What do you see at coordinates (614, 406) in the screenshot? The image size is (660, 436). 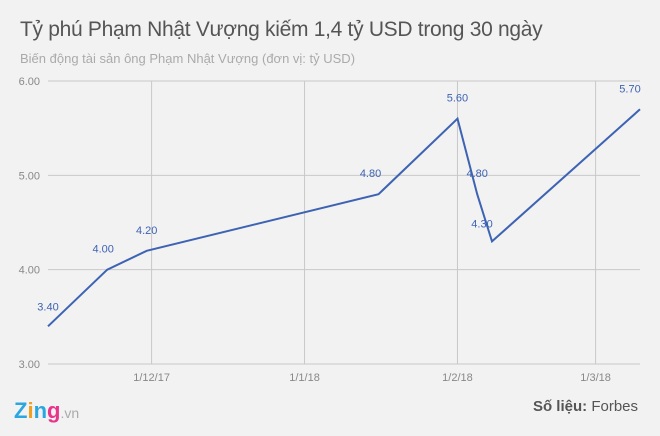 I see `source-value: Forbes` at bounding box center [614, 406].